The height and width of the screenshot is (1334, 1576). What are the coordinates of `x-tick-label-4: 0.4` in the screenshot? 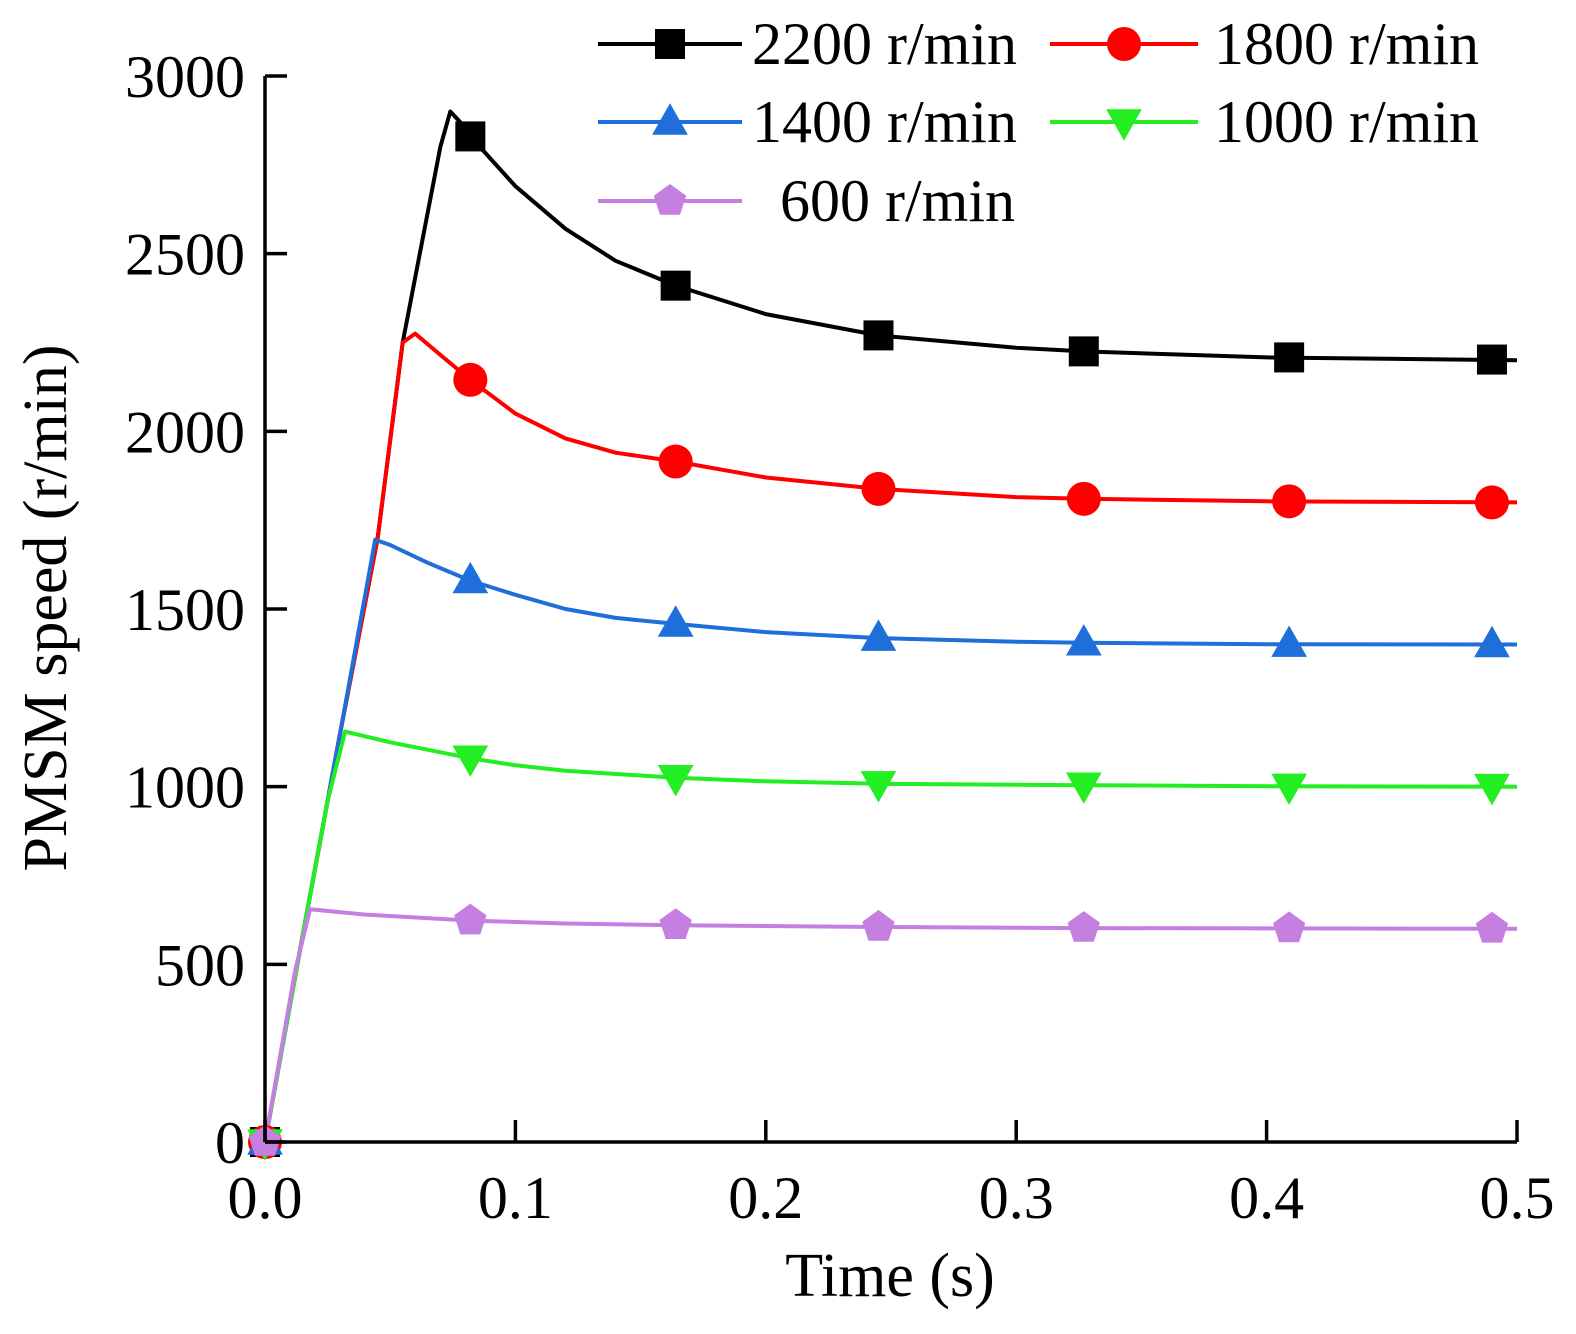 It's located at (1266, 1198).